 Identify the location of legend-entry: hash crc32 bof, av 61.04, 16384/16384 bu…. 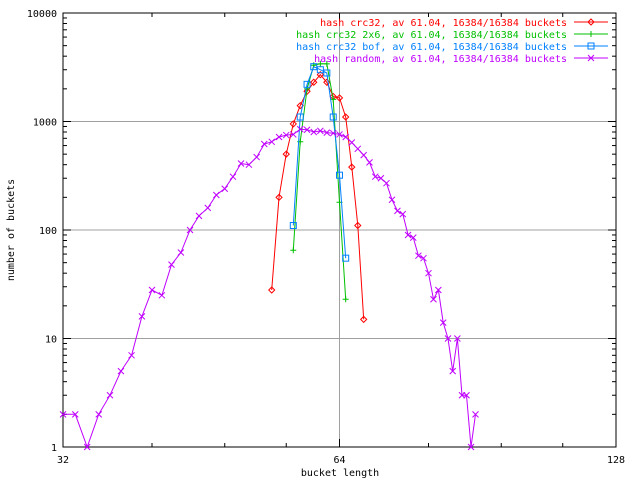
(452, 47).